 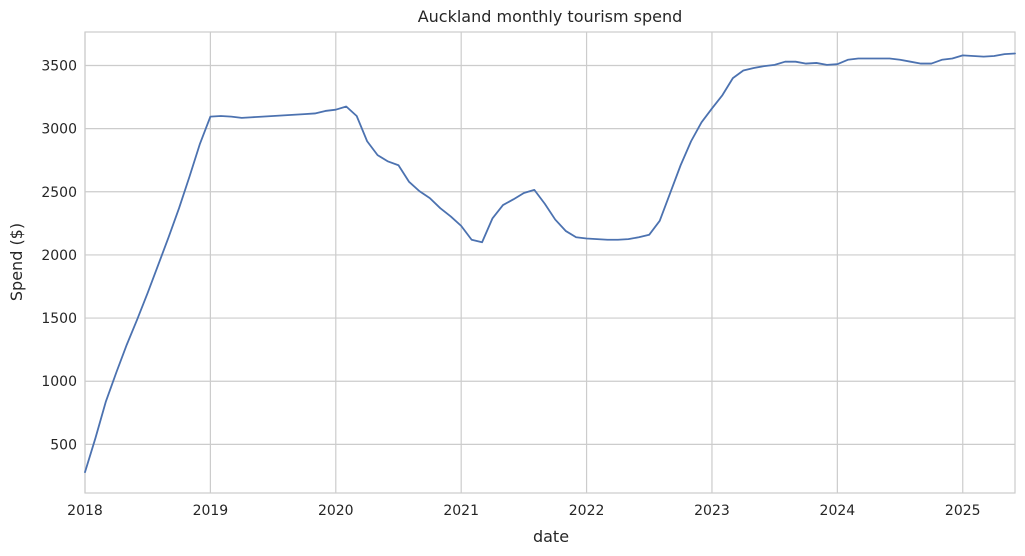 What do you see at coordinates (838, 511) in the screenshot?
I see `x-tick-label: 2024` at bounding box center [838, 511].